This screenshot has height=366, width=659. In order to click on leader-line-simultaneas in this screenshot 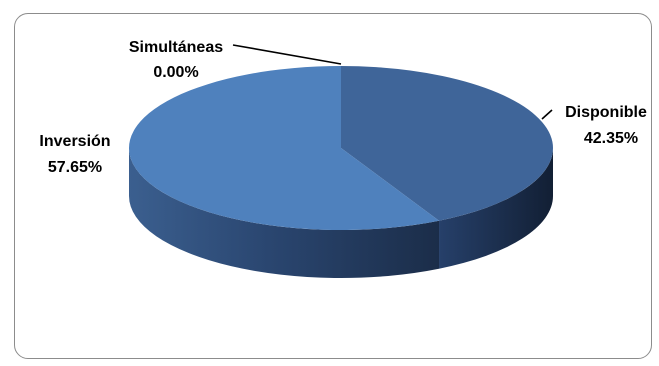, I will do `click(287, 54)`.